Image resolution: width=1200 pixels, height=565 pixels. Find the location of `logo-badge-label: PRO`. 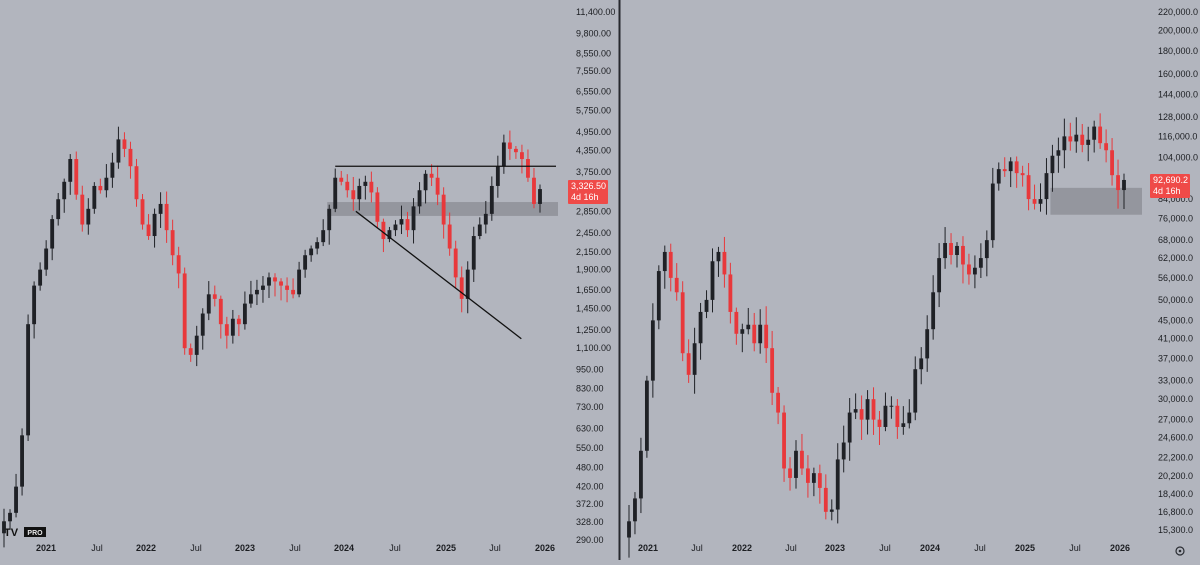

logo-badge-label: PRO is located at coordinates (35, 533).